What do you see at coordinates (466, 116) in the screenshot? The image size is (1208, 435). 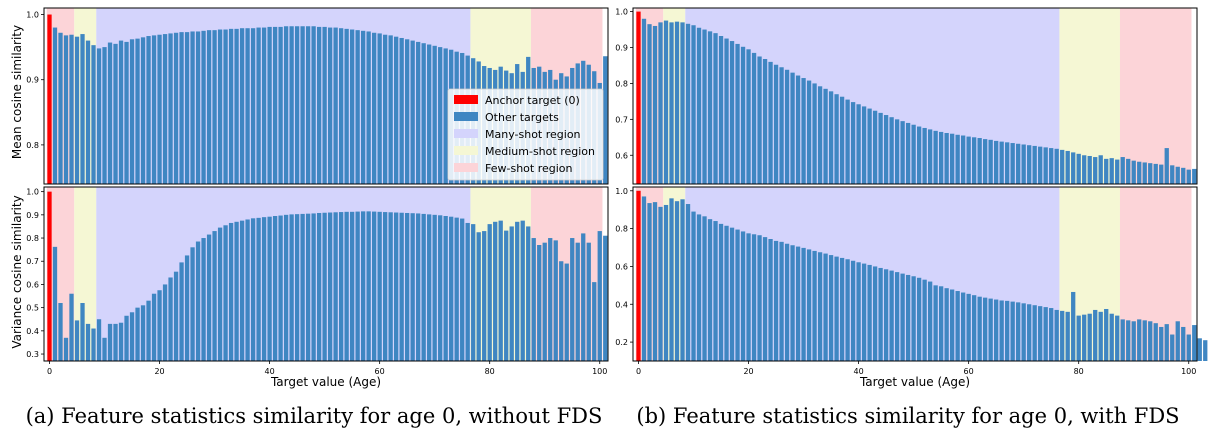 I see `legend-swatch-other` at bounding box center [466, 116].